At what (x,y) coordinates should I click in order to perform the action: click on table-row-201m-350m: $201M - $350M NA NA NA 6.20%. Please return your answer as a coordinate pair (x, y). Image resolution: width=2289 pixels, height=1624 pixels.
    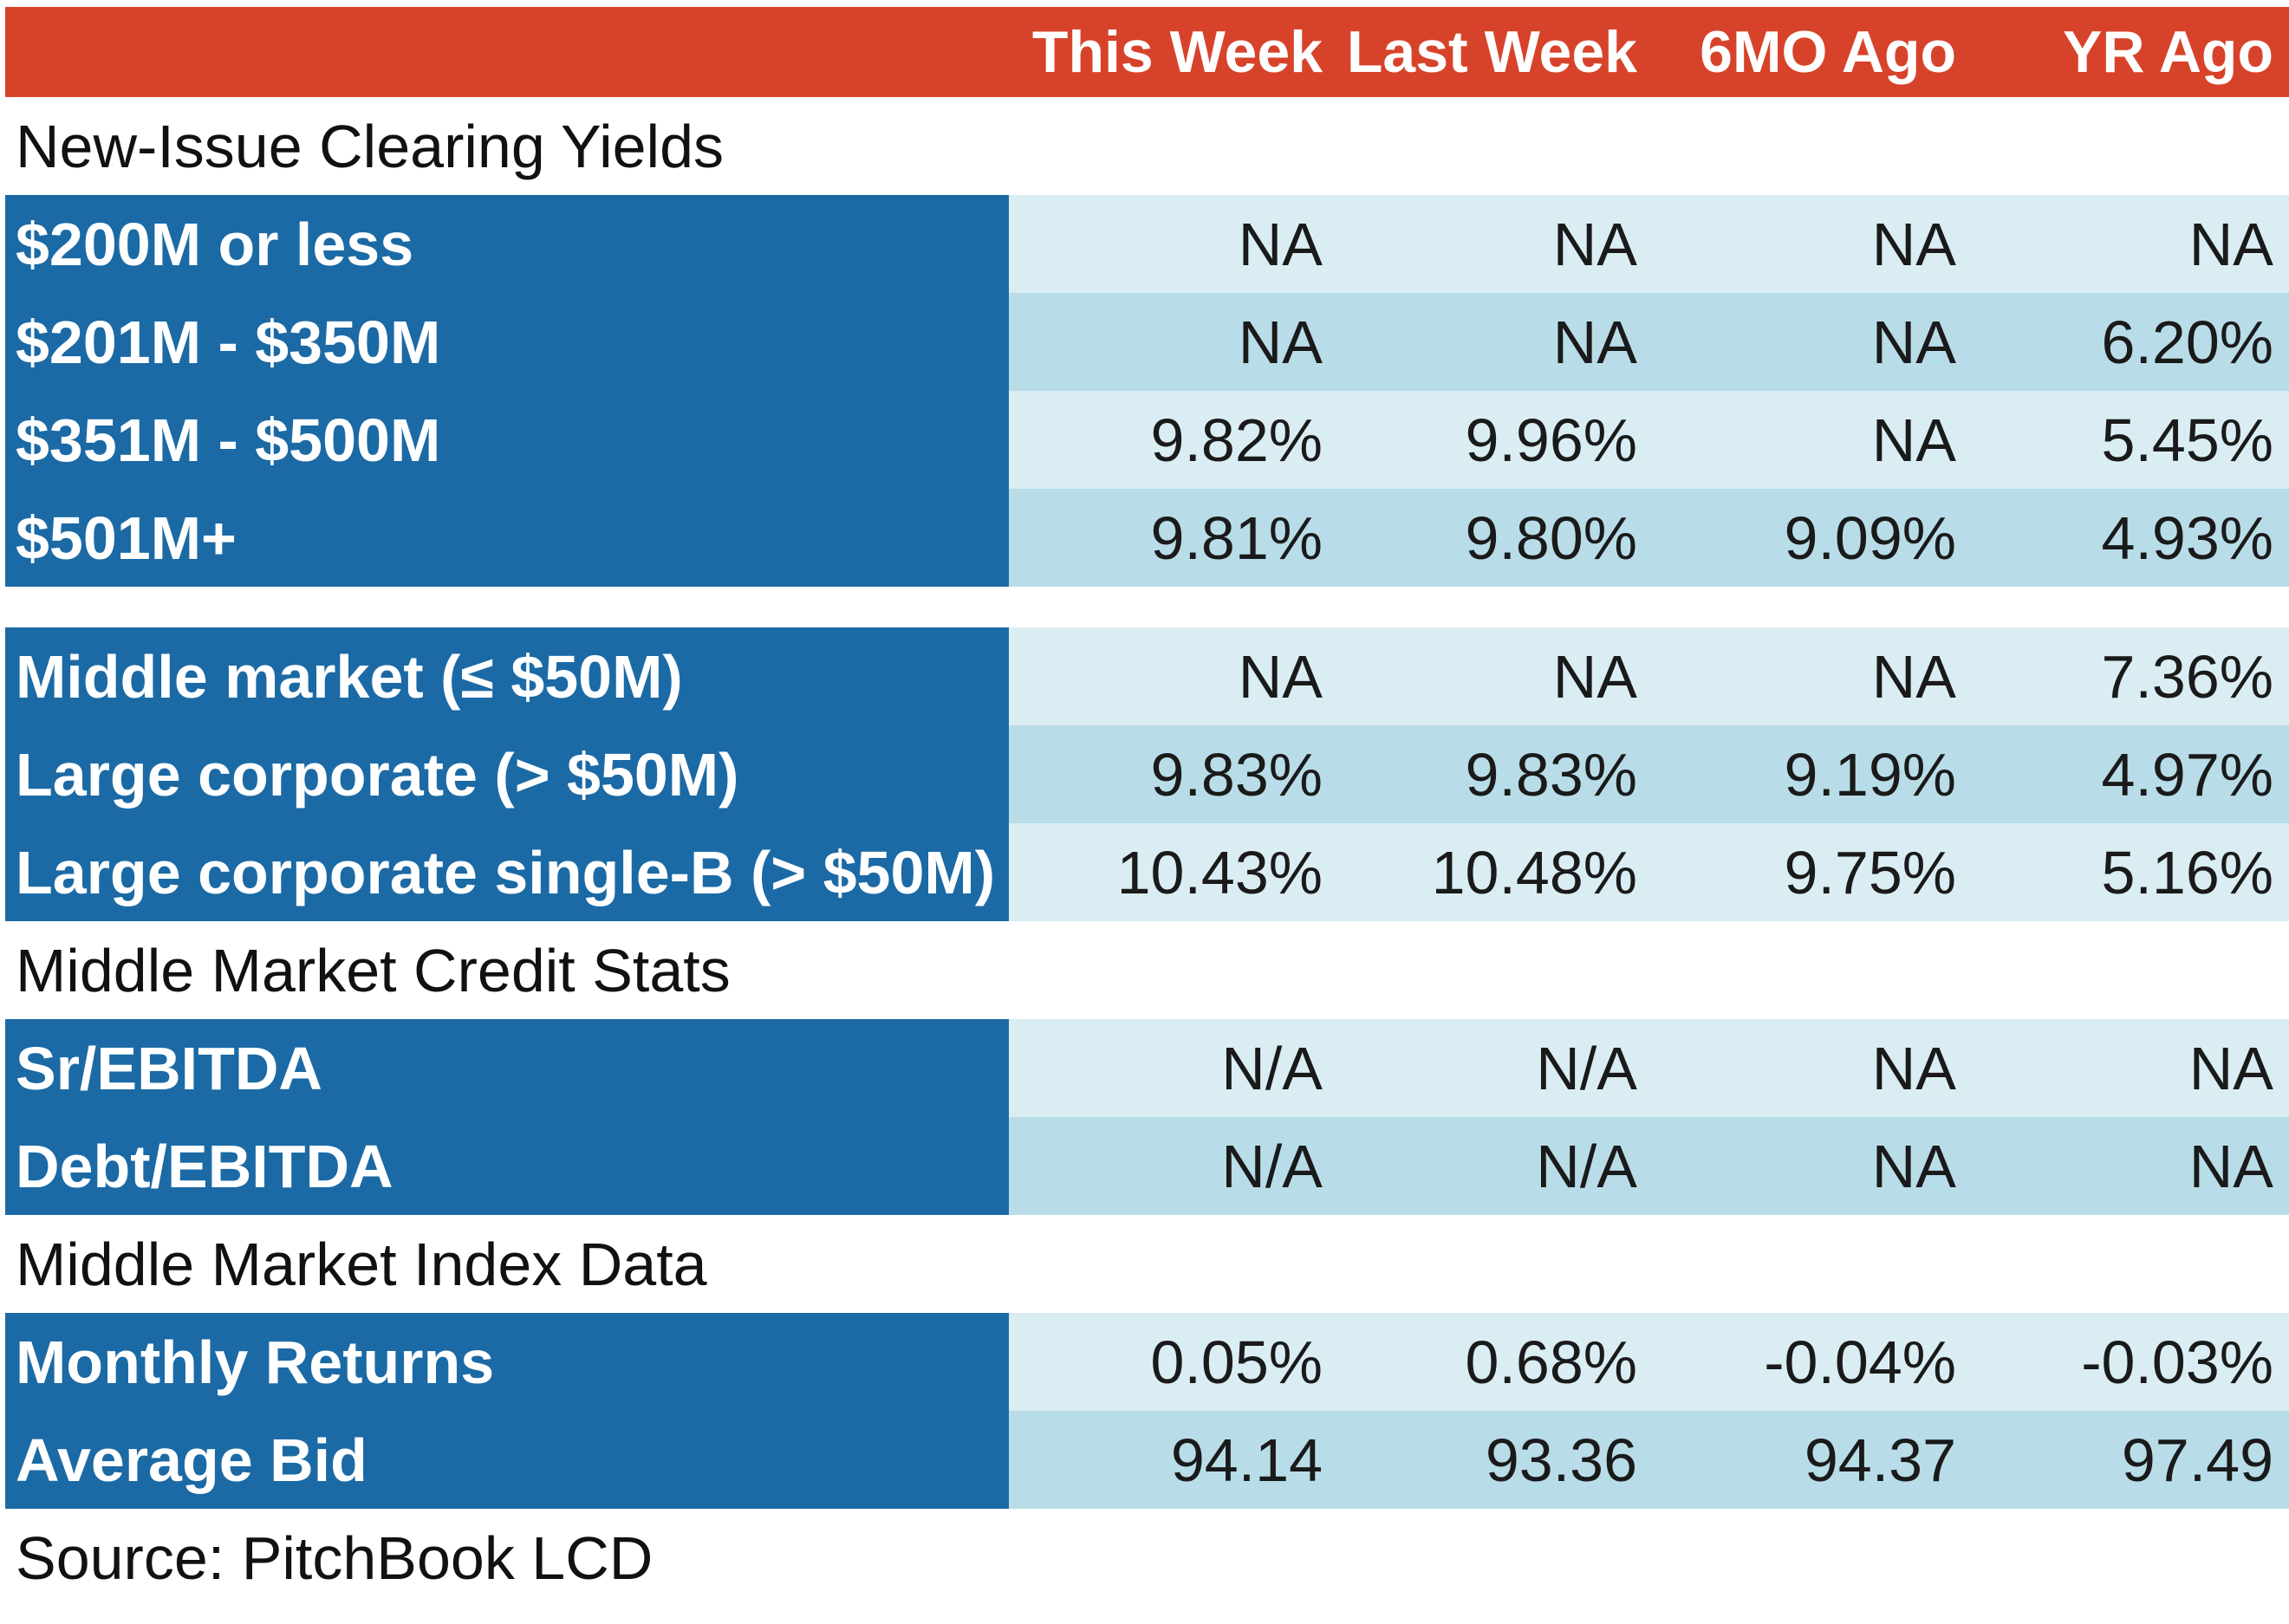
    Looking at the image, I should click on (1147, 342).